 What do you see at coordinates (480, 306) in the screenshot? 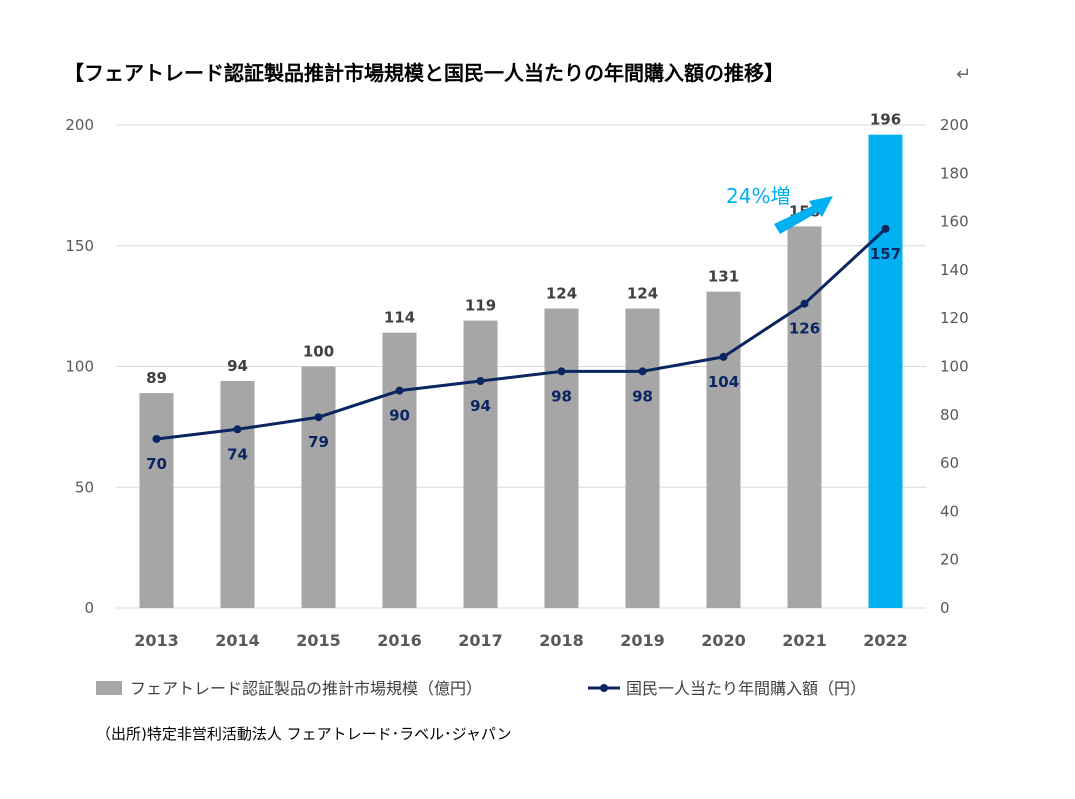
I see `bar-value-label: 119` at bounding box center [480, 306].